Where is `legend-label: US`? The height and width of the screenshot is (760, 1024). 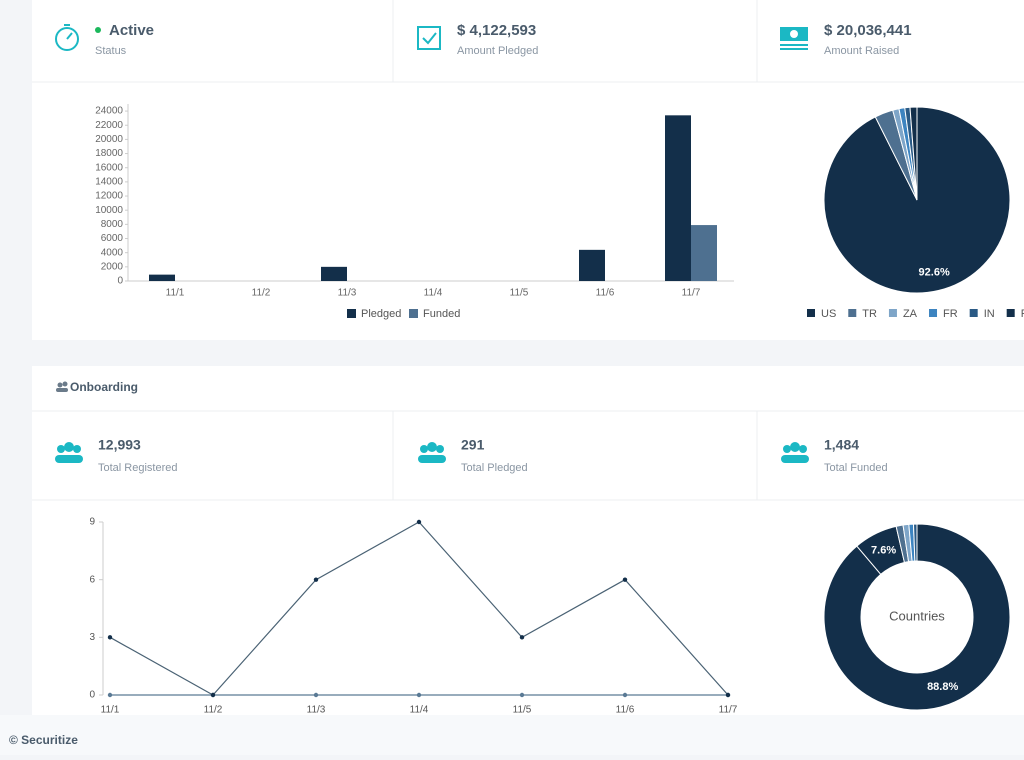 legend-label: US is located at coordinates (828, 314).